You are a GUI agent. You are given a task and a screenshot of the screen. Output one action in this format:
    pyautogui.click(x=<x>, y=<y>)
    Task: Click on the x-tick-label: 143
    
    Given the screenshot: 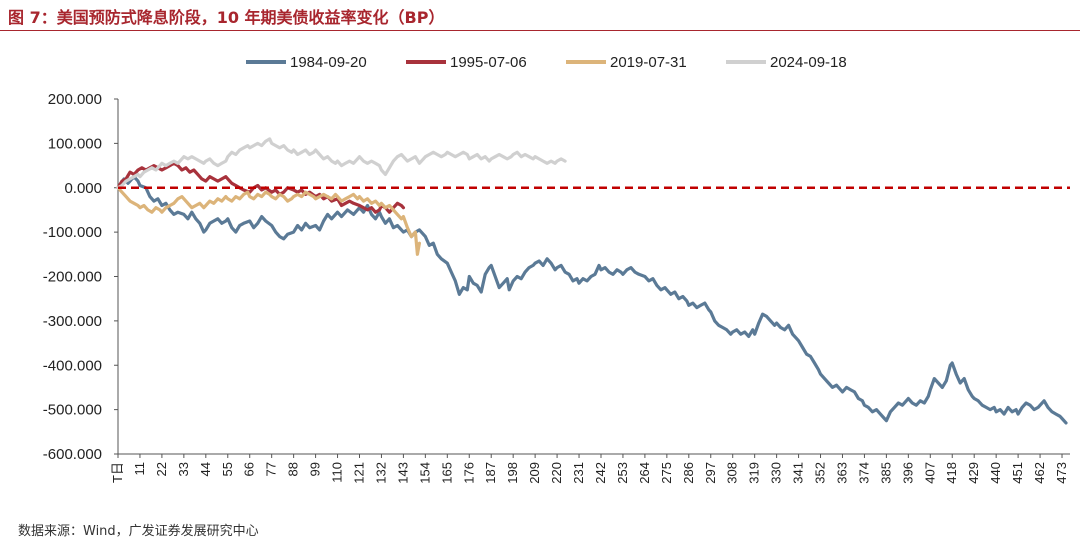 What is the action you would take?
    pyautogui.click(x=402, y=473)
    